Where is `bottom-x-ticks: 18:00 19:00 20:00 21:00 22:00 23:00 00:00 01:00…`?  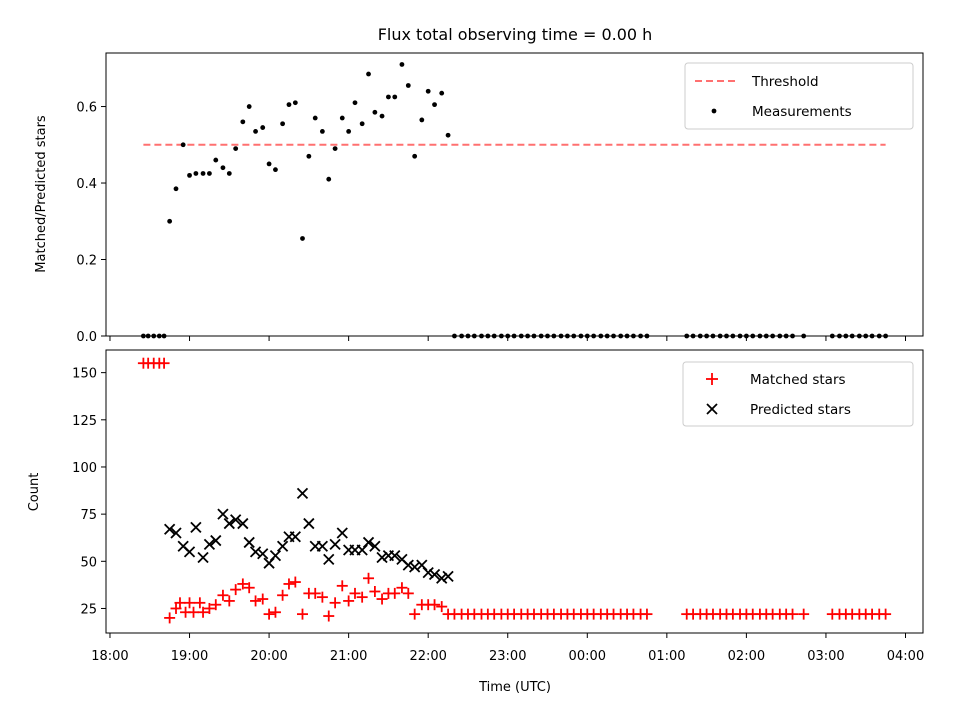 bottom-x-ticks: 18:00 19:00 20:00 21:00 22:00 23:00 00:00 01:00… is located at coordinates (507, 648).